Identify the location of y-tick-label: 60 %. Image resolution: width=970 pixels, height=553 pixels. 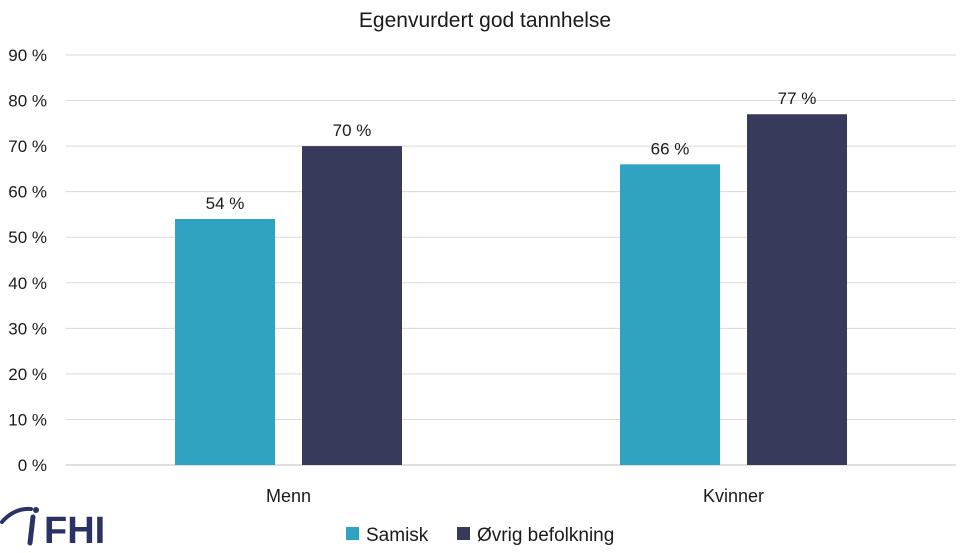
(27, 192).